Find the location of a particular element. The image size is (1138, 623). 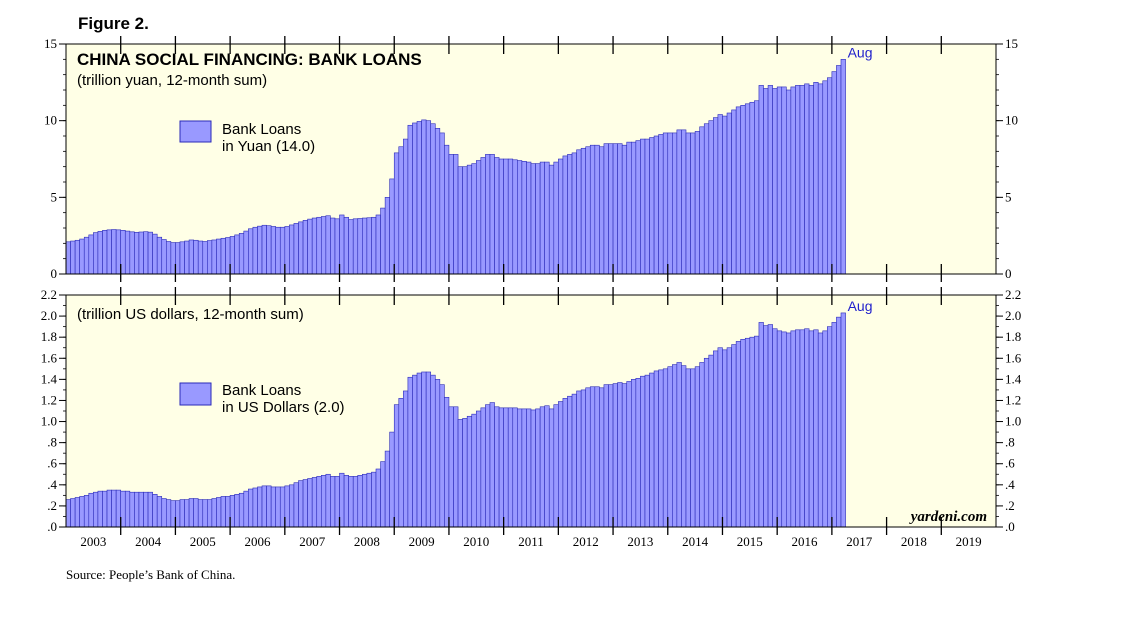

yuan-ytick-label-left: 5 is located at coordinates (54, 196).